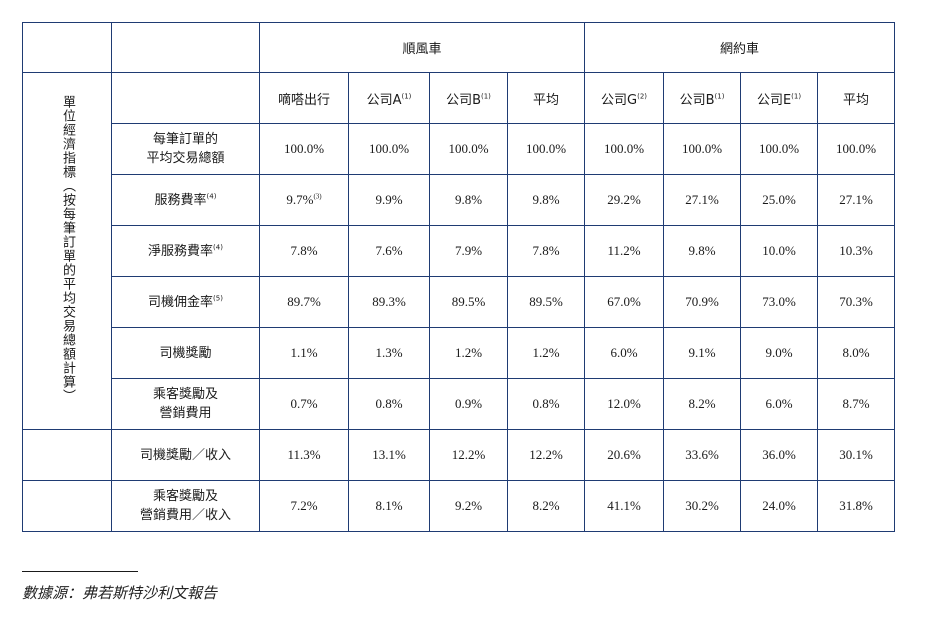 The image size is (925, 620). Describe the element at coordinates (317, 196) in the screenshot. I see `footnote-marker: (3)` at that location.